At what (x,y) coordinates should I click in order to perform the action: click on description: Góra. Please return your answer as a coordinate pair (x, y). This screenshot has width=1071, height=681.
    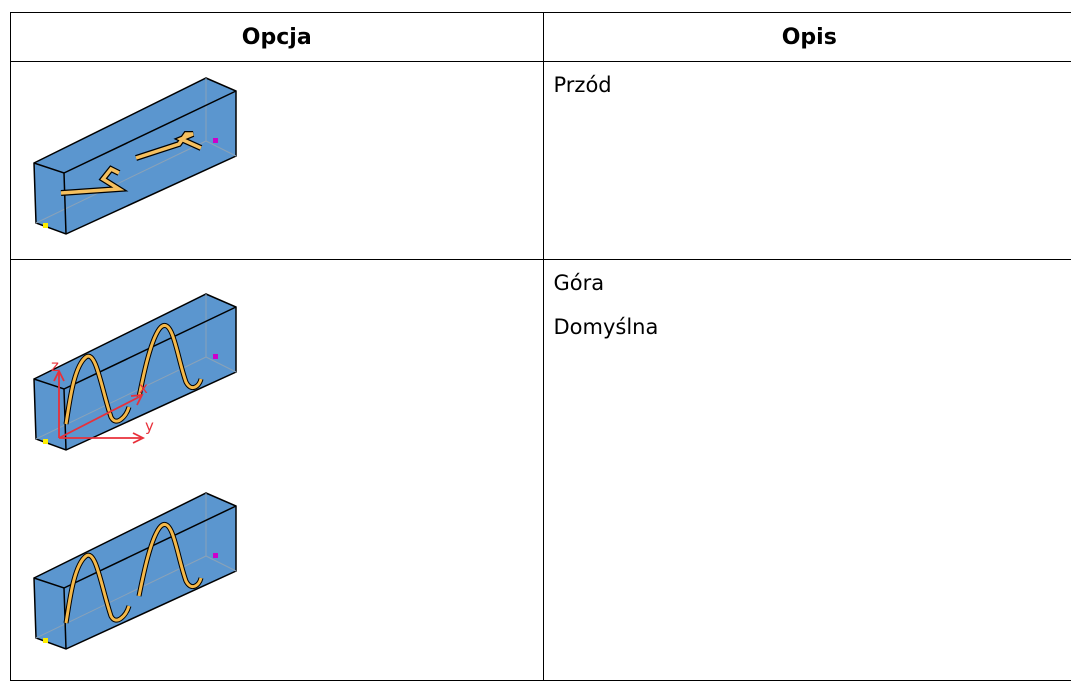
    Looking at the image, I should click on (810, 283).